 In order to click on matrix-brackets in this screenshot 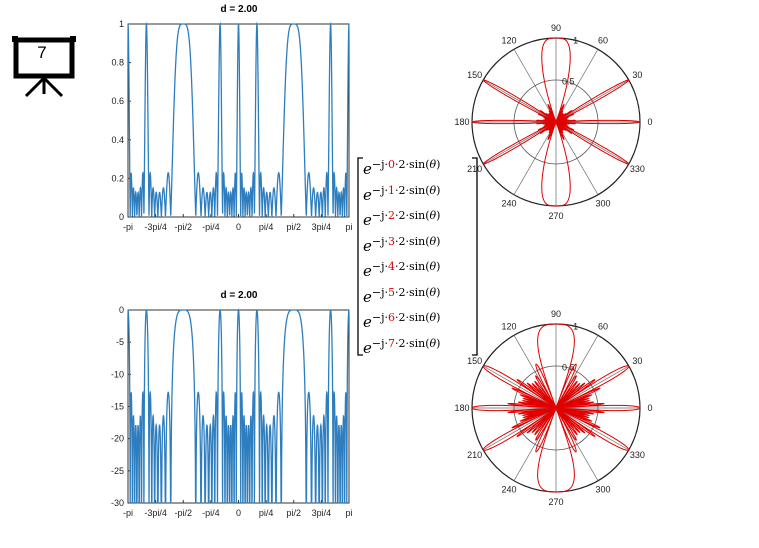, I will do `click(417, 256)`.